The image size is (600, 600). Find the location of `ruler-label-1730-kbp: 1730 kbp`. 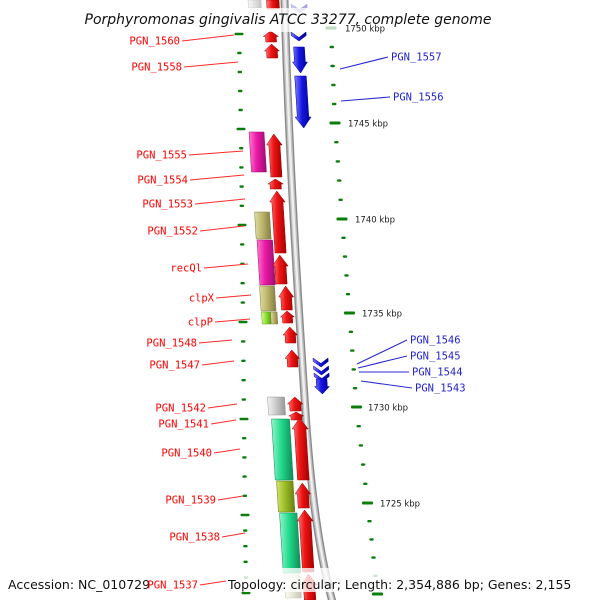

ruler-label-1730-kbp: 1730 kbp is located at coordinates (388, 409).